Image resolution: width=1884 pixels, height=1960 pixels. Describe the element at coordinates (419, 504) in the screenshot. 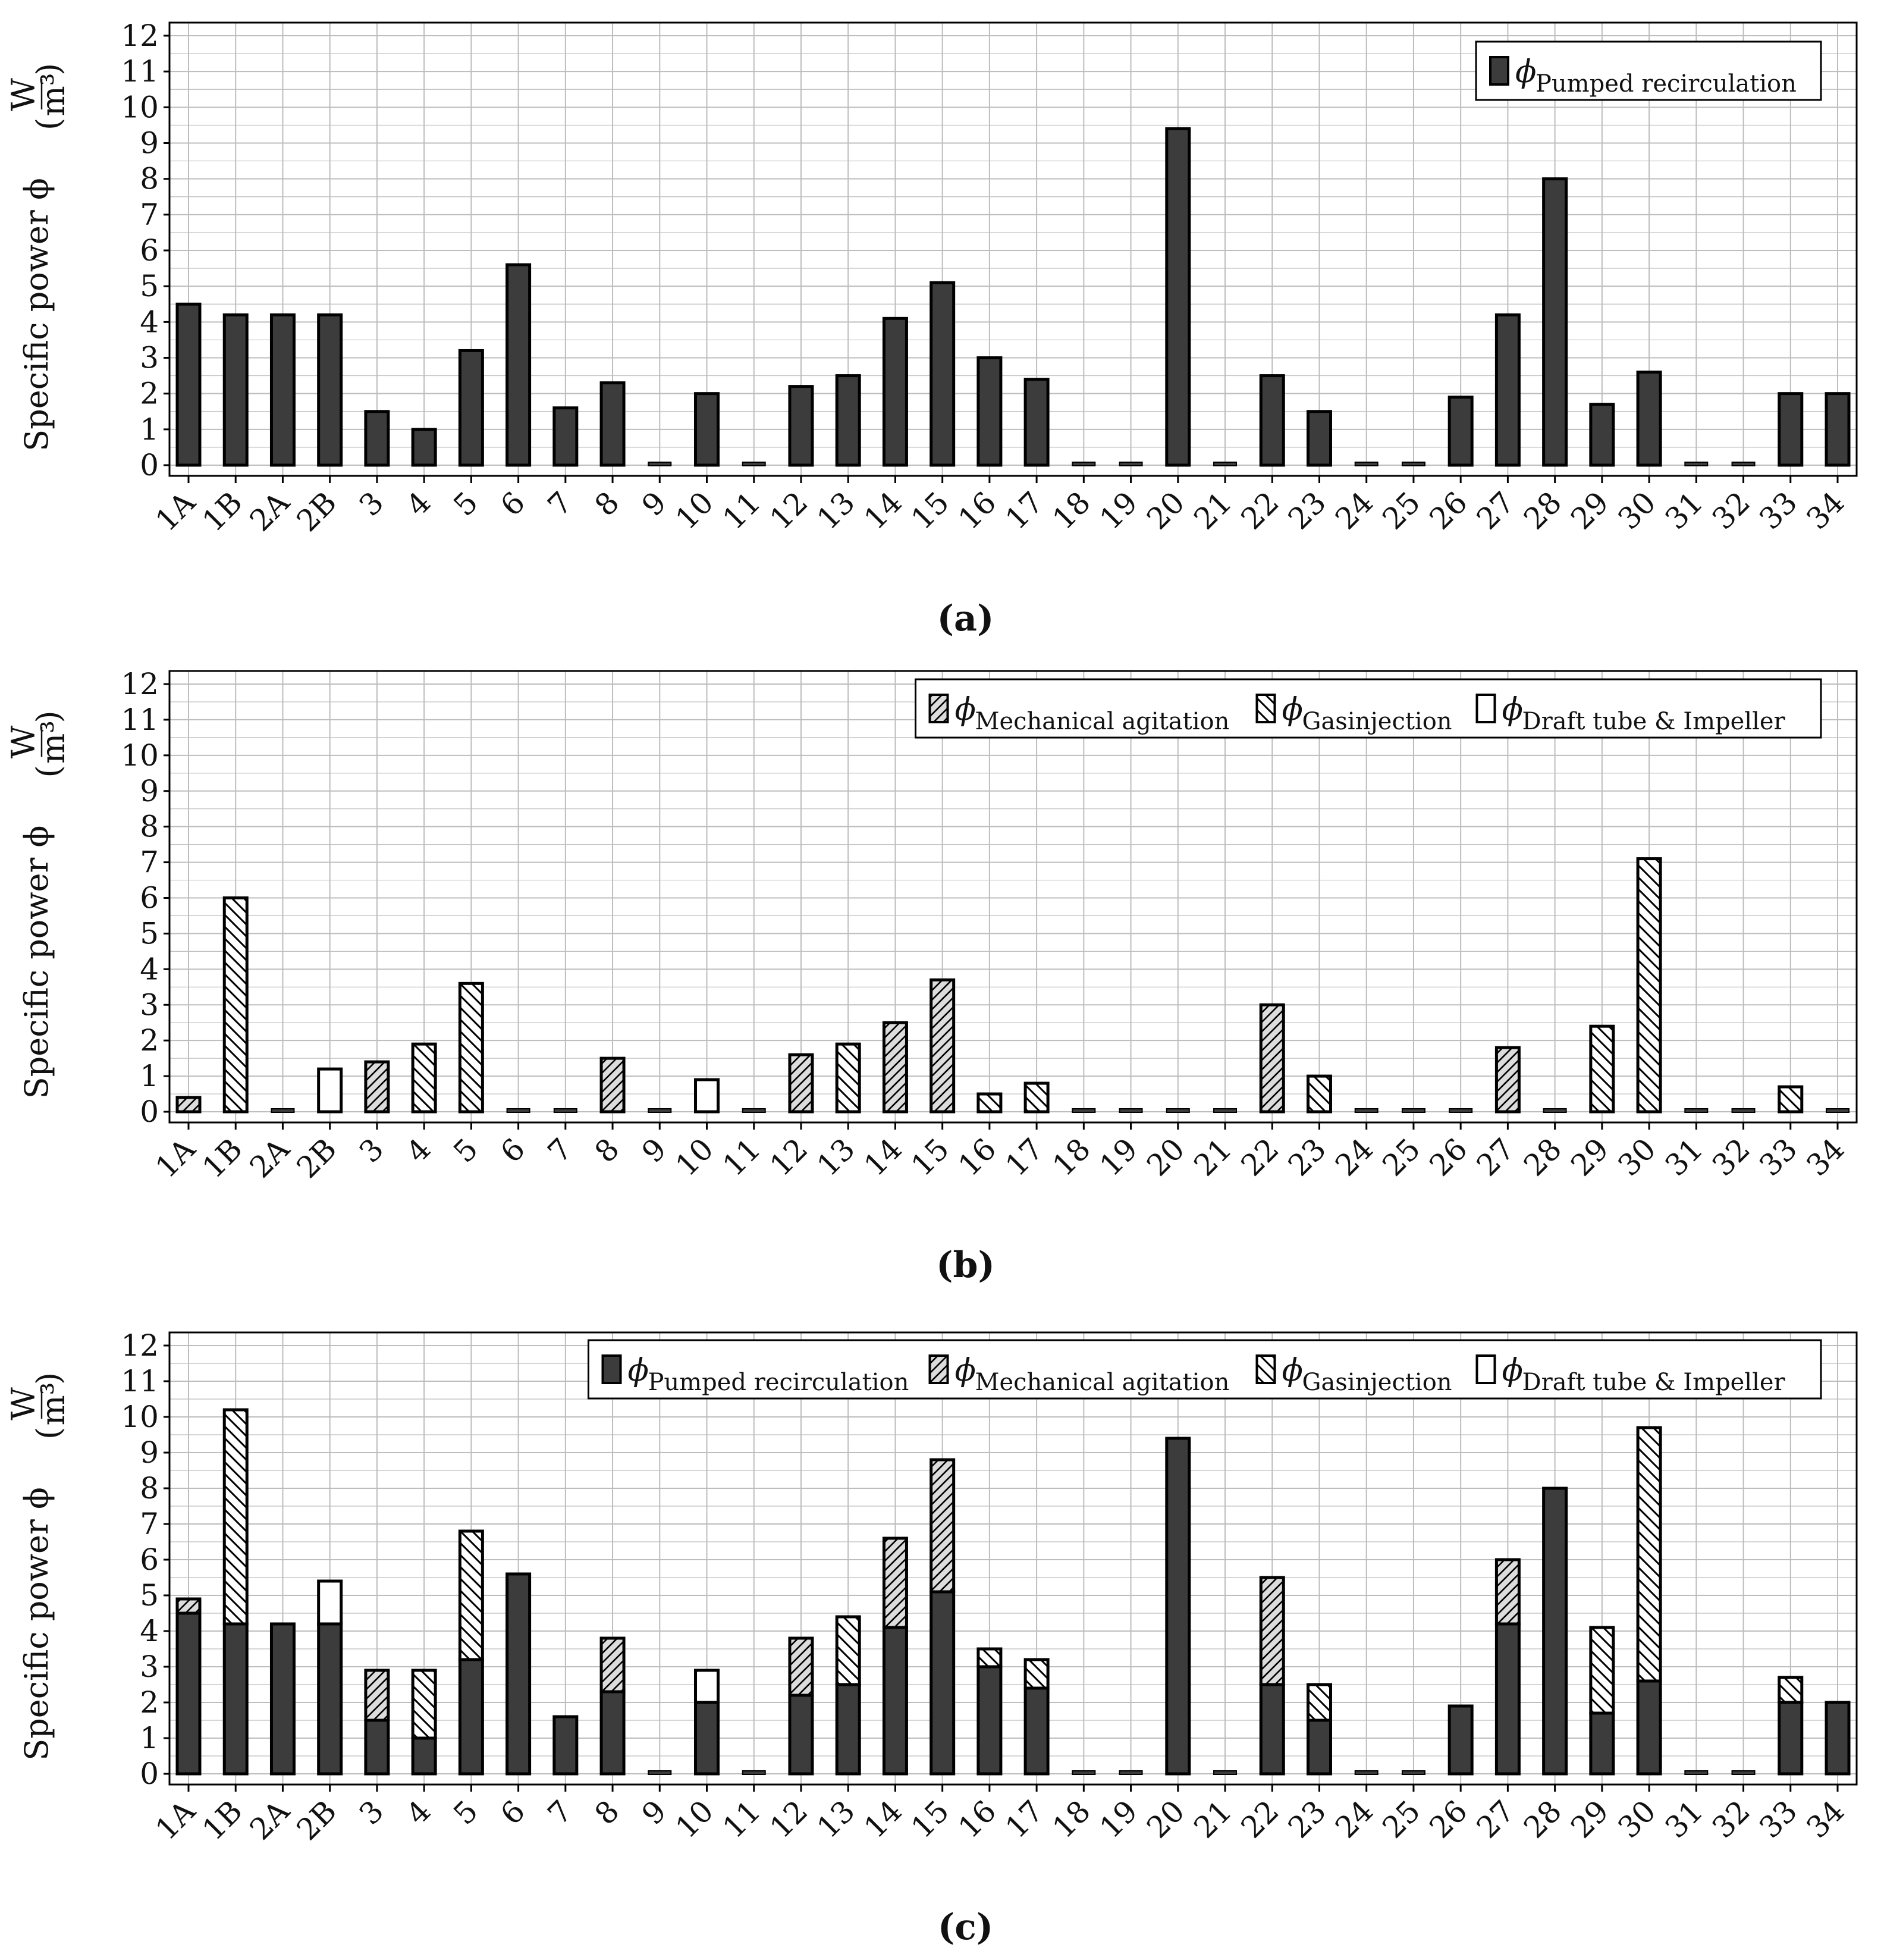

I see `x-tick-label: 4` at that location.